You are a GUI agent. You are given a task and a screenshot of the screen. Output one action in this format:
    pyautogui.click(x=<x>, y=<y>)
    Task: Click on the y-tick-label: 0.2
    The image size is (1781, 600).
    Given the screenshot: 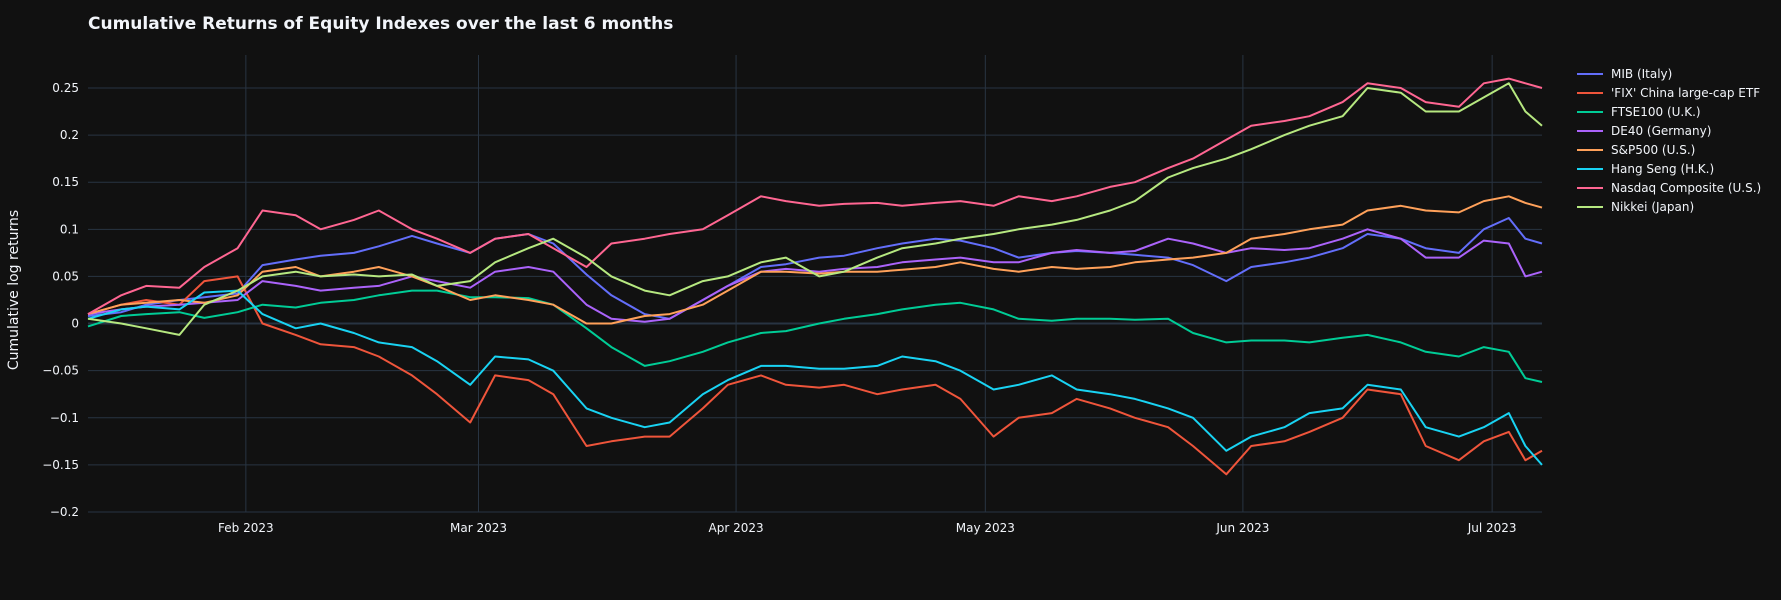 What is the action you would take?
    pyautogui.click(x=69, y=135)
    